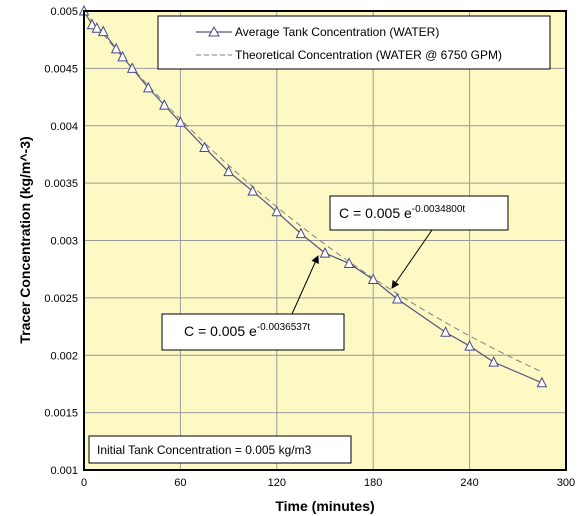 The image size is (588, 516). I want to click on legend-box, so click(354, 42).